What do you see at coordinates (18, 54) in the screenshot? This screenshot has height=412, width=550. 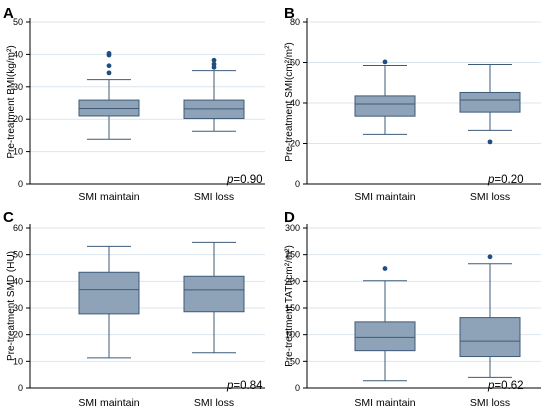 I see `panel-a-ytick-label: 40` at bounding box center [18, 54].